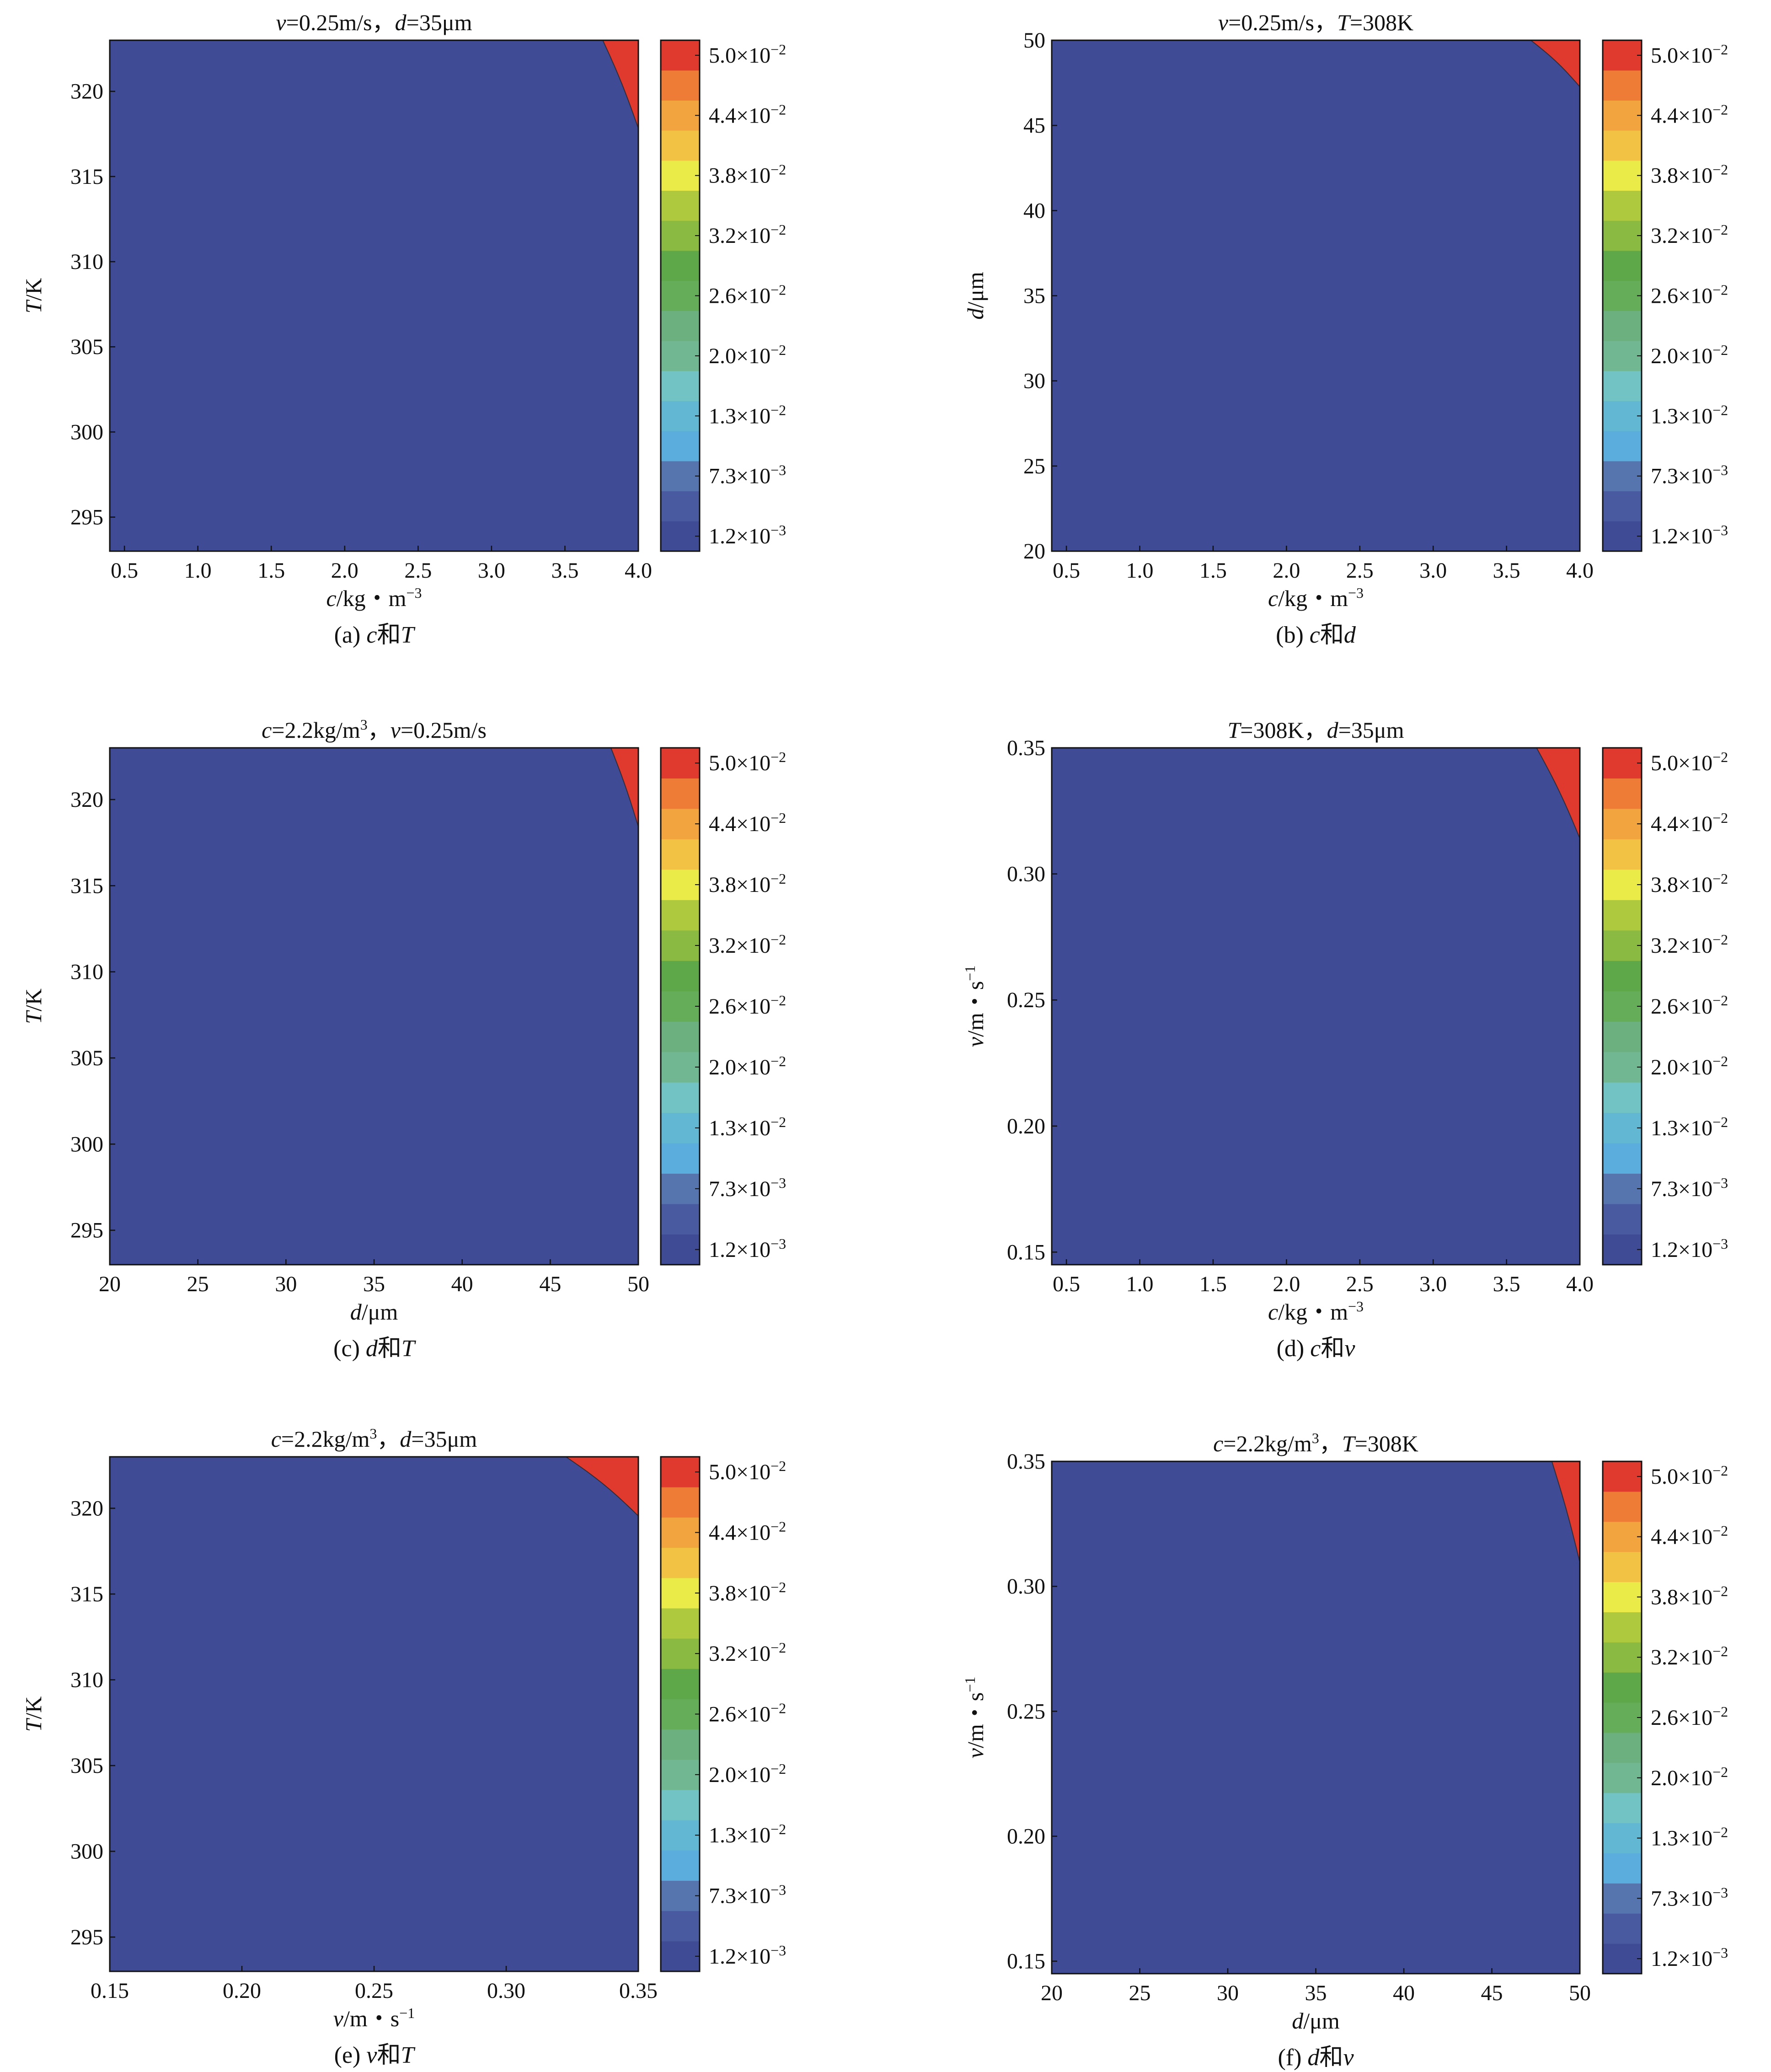 The width and height of the screenshot is (1771, 2072). I want to click on panel-caption: (a) c和T, so click(375, 635).